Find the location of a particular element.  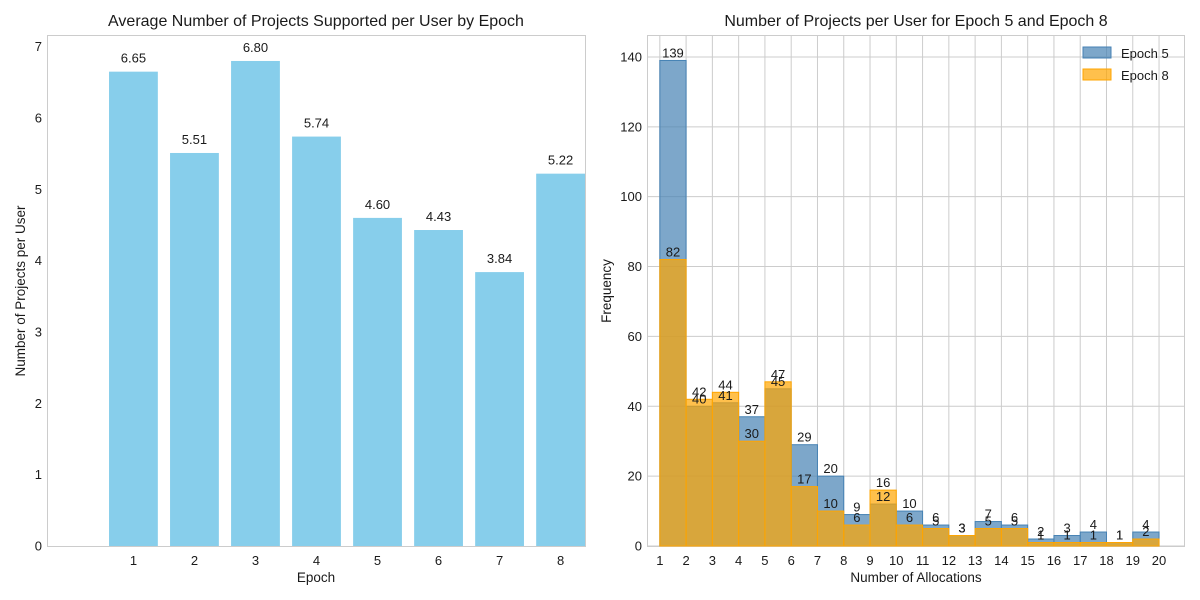

y-tick-label: 80 is located at coordinates (635, 266).